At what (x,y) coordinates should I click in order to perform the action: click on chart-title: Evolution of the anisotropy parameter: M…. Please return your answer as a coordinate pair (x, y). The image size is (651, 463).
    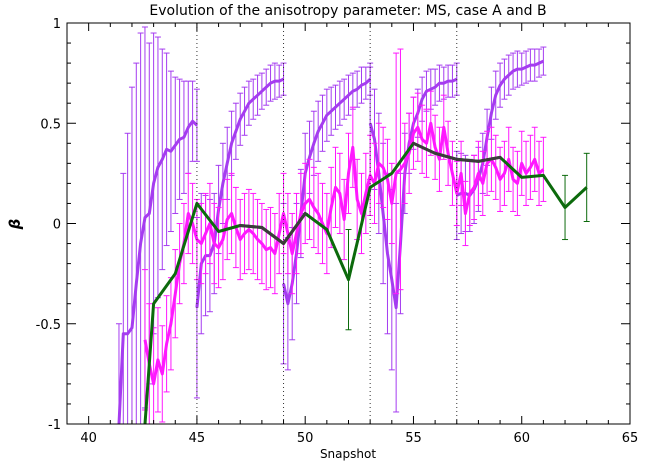
    Looking at the image, I should click on (347, 11).